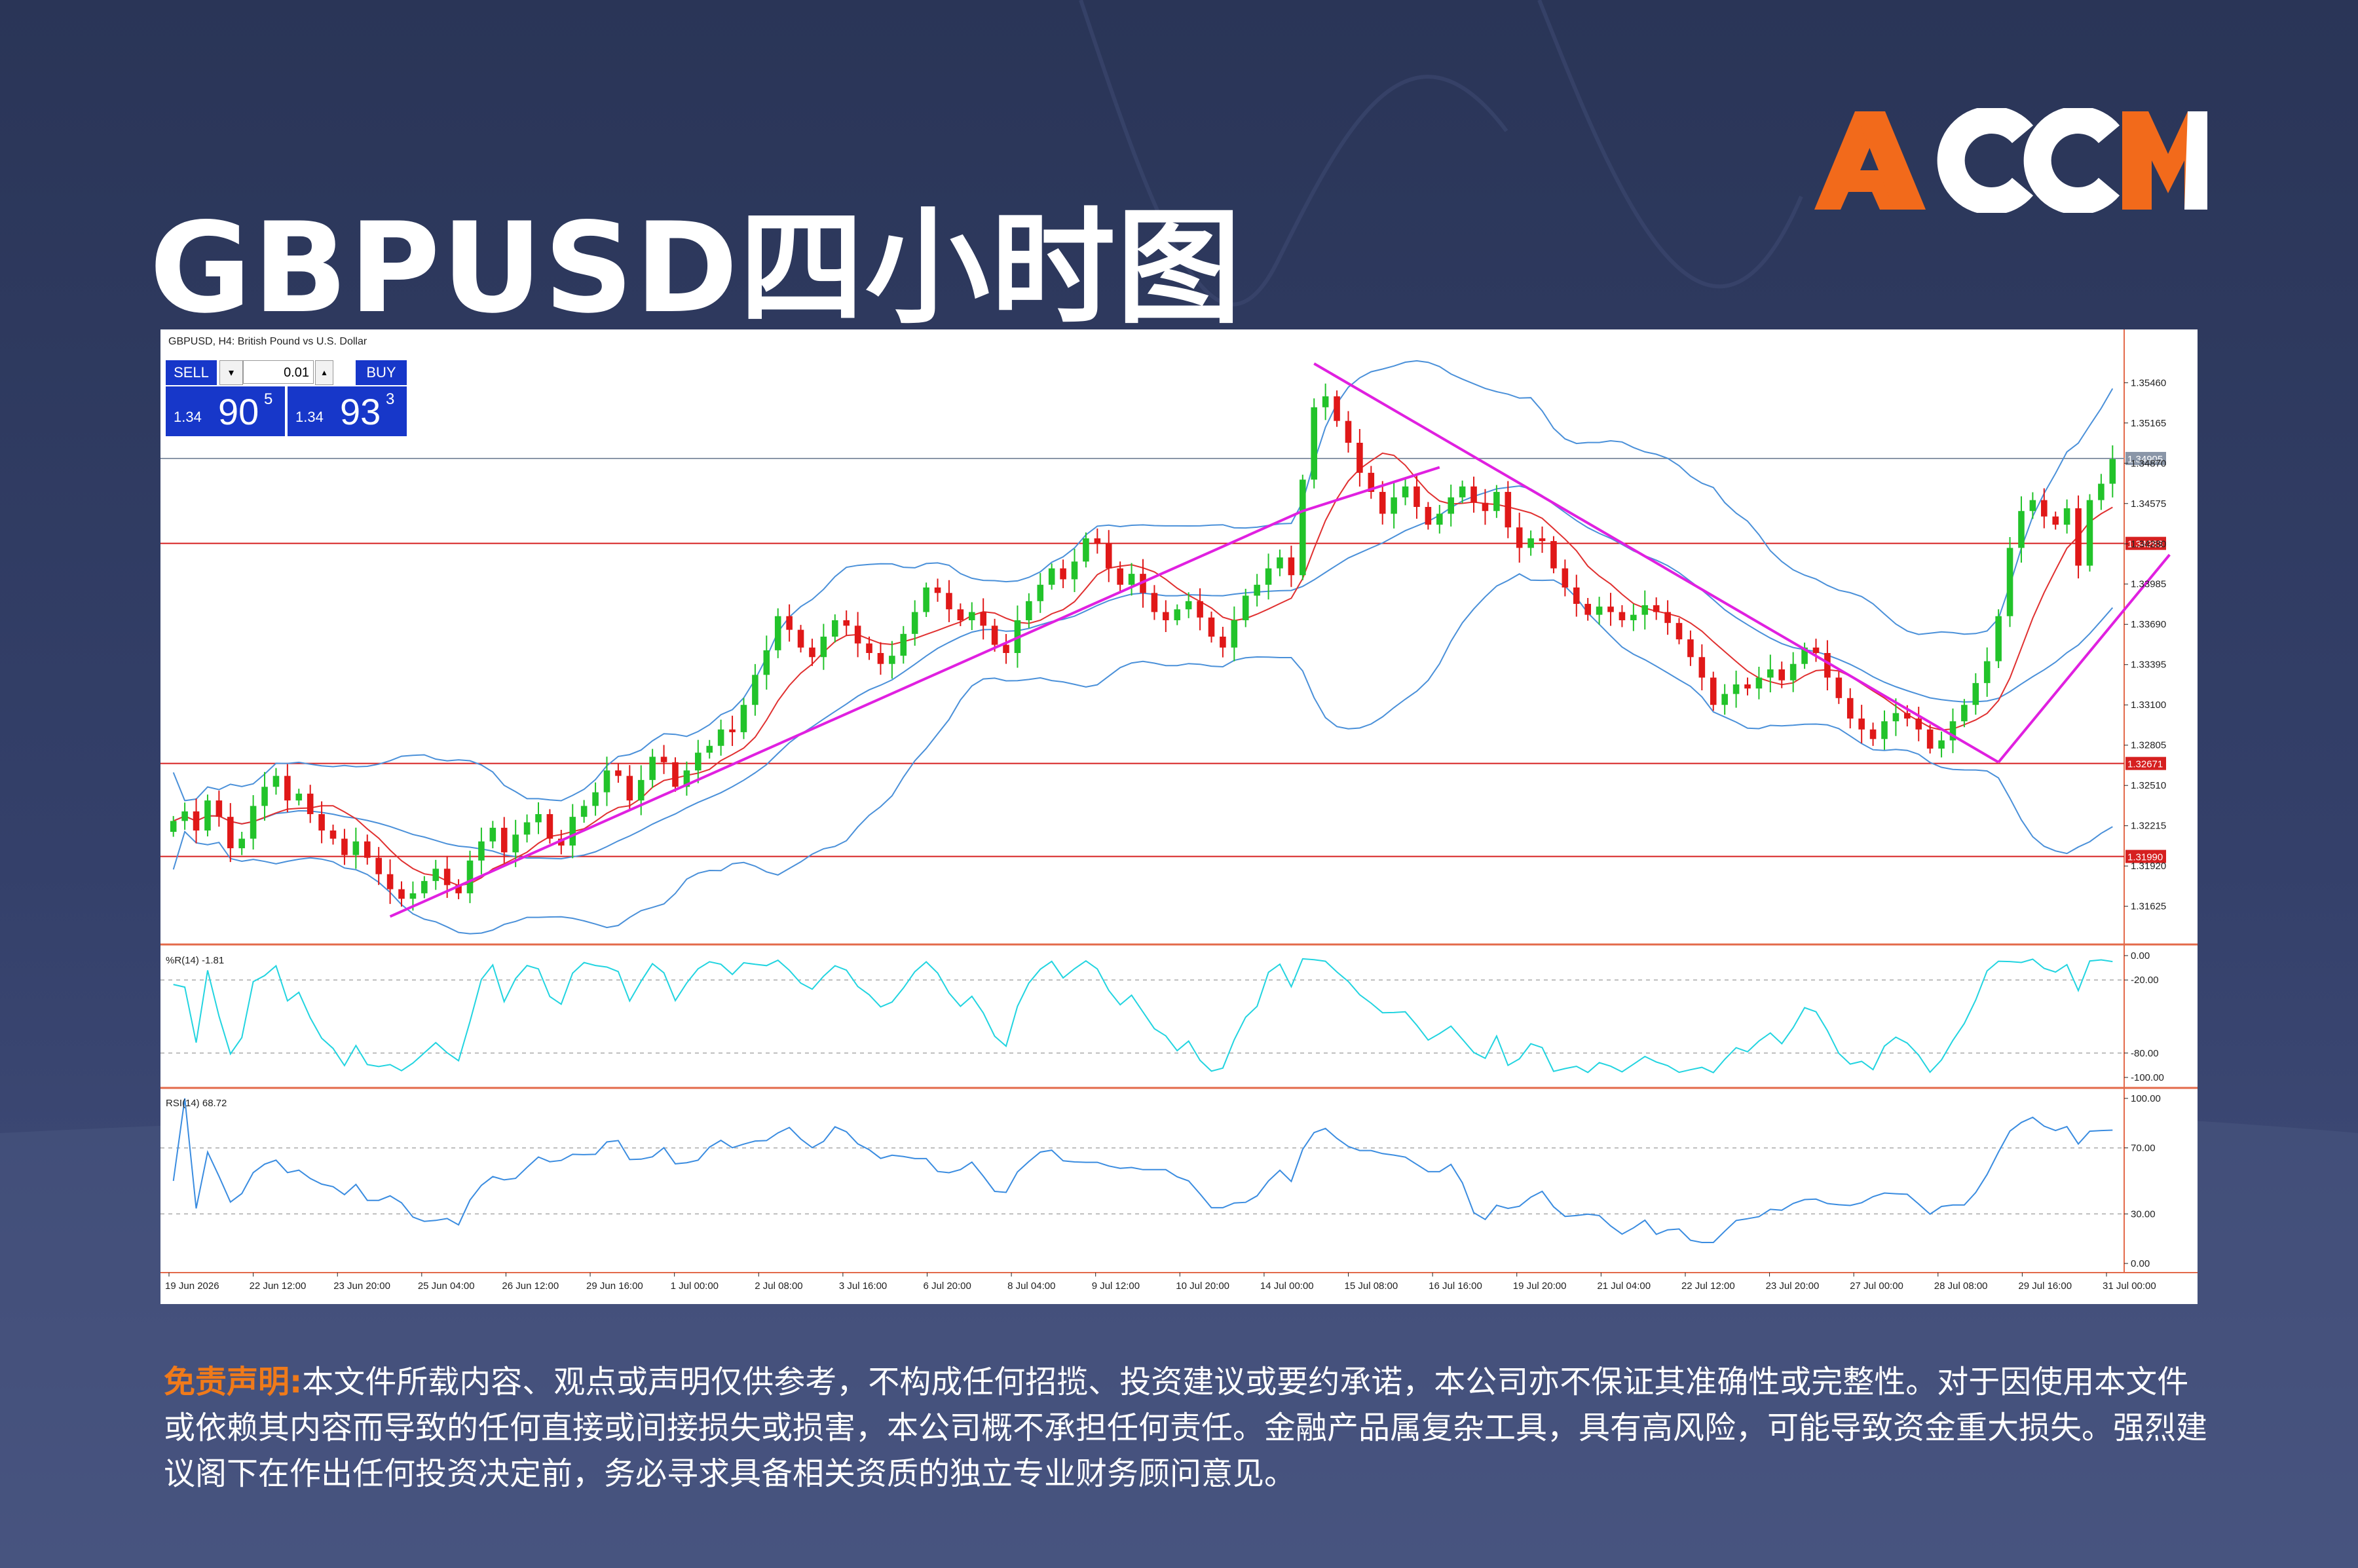  What do you see at coordinates (324, 372) in the screenshot?
I see `lot-stepper: ▴` at bounding box center [324, 372].